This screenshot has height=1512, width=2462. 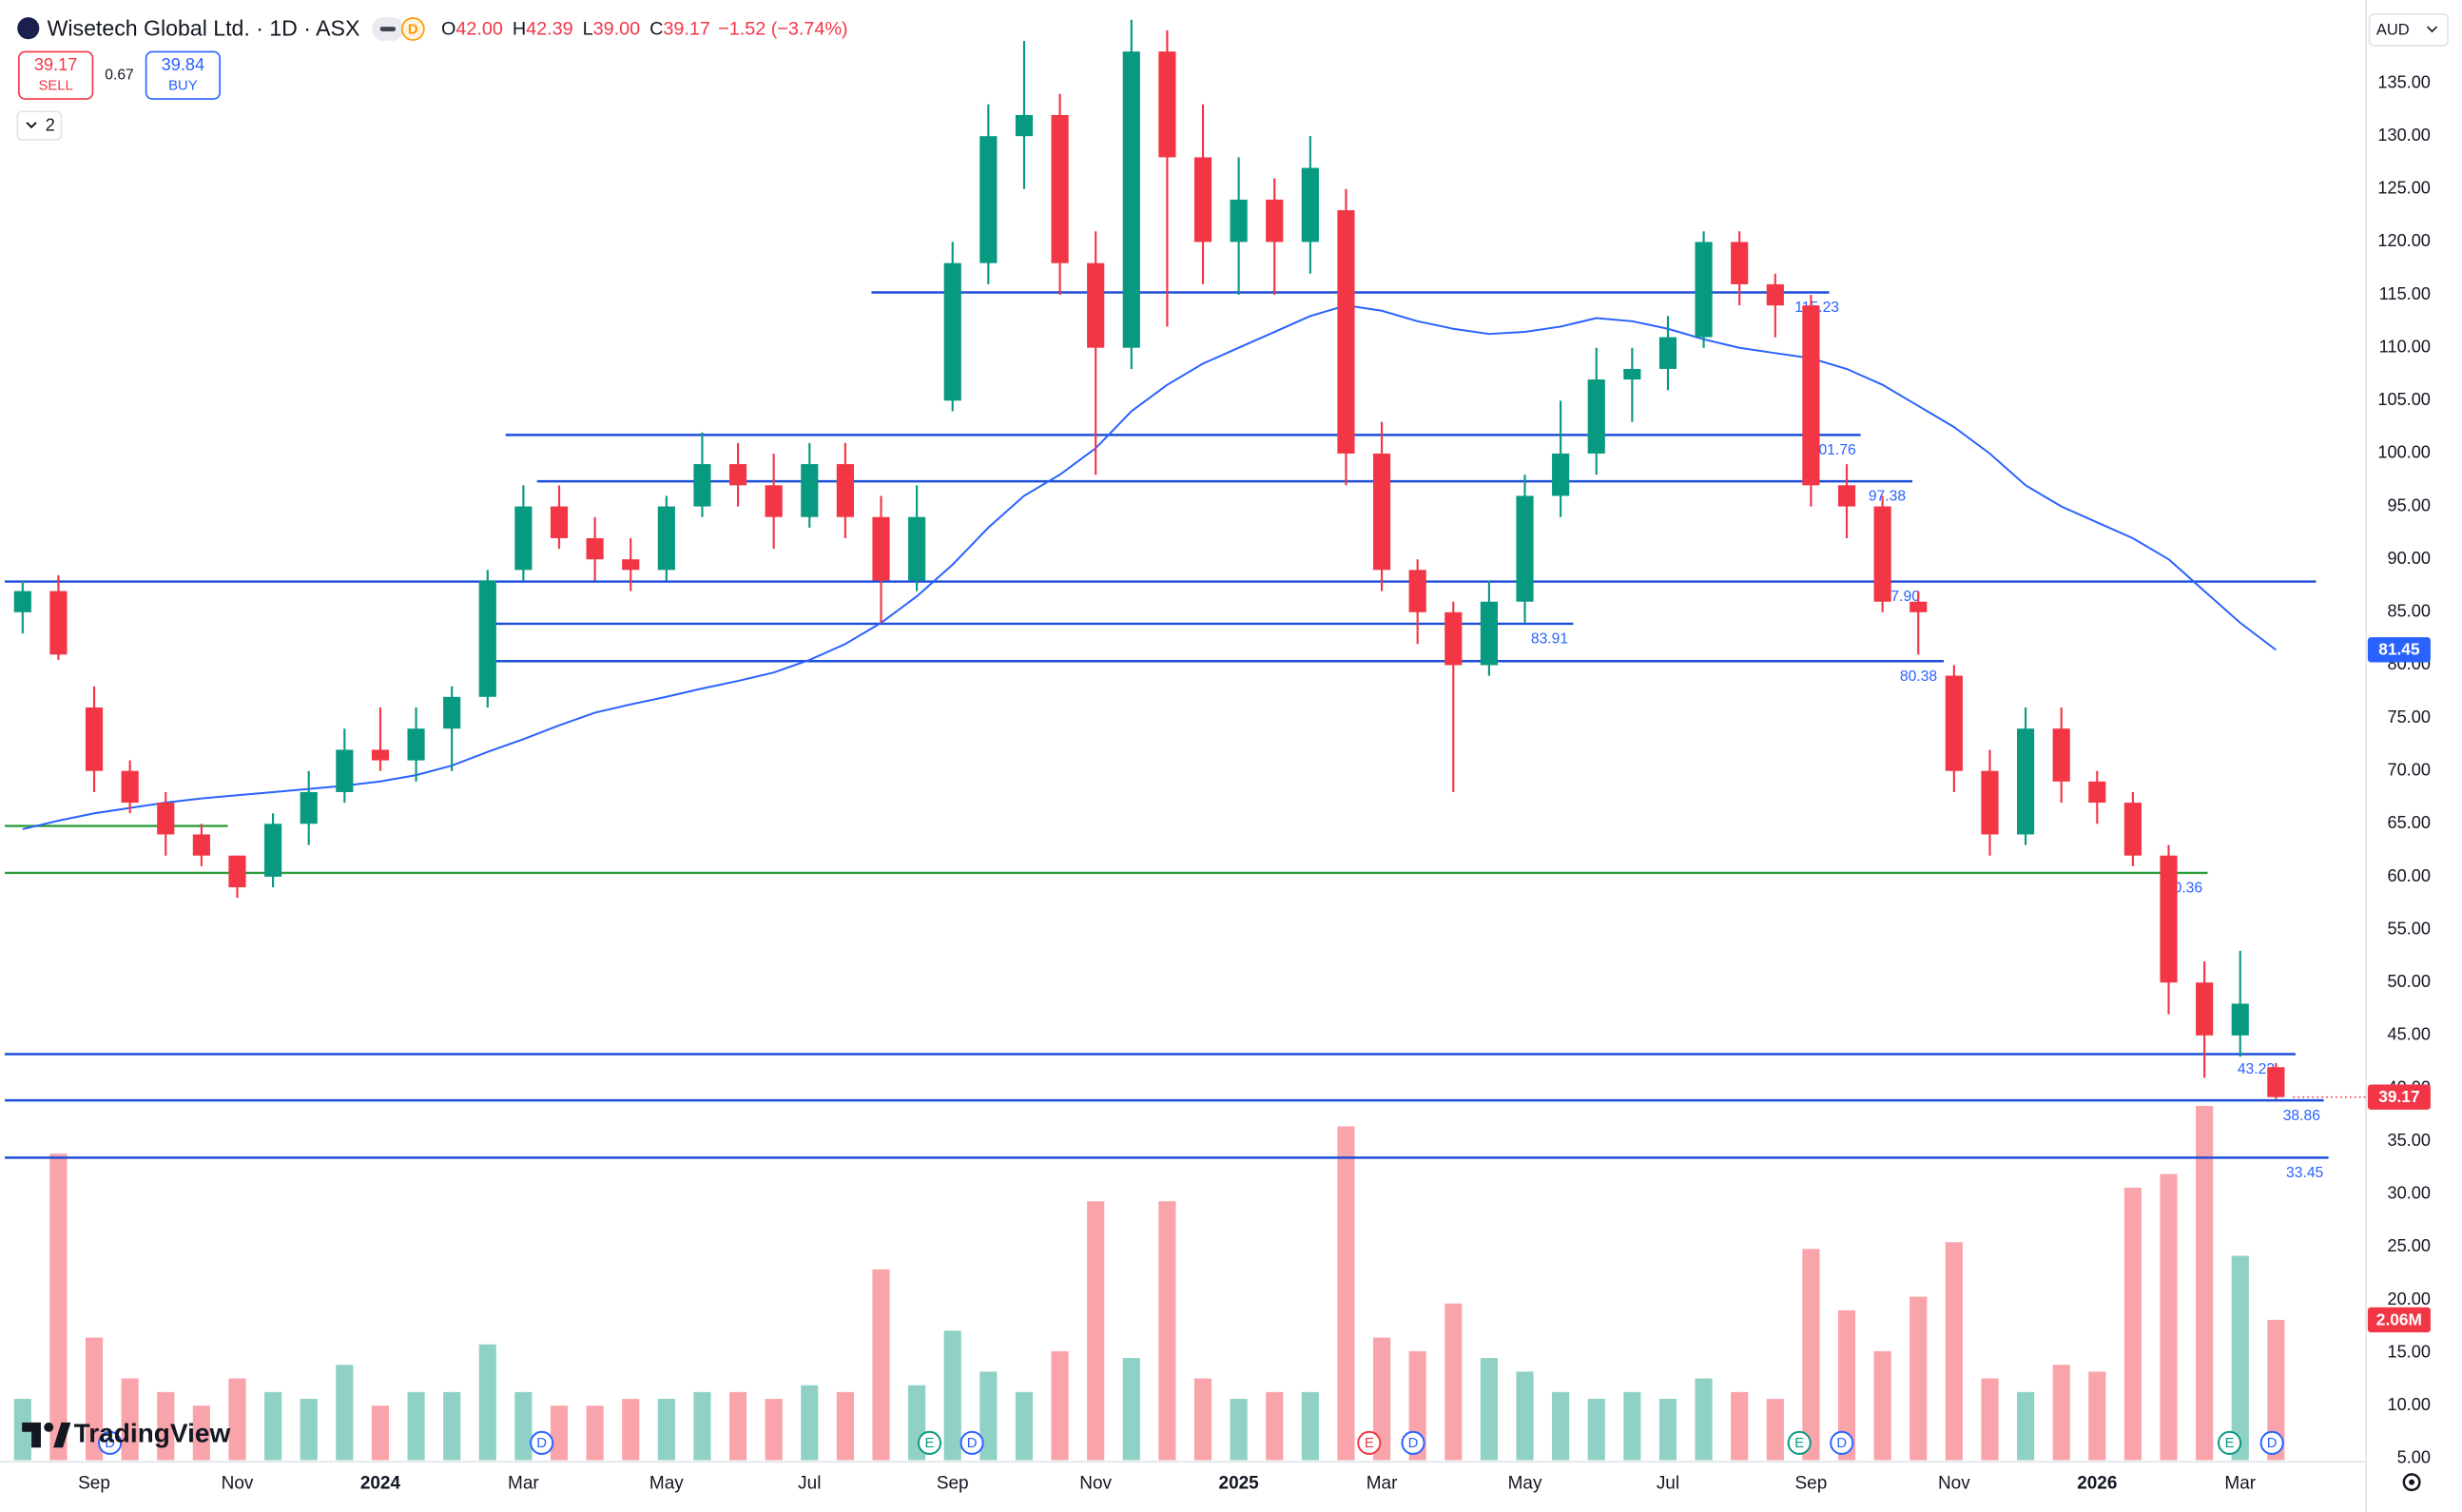 I want to click on y-tick-label: 55.00, so click(x=2408, y=928).